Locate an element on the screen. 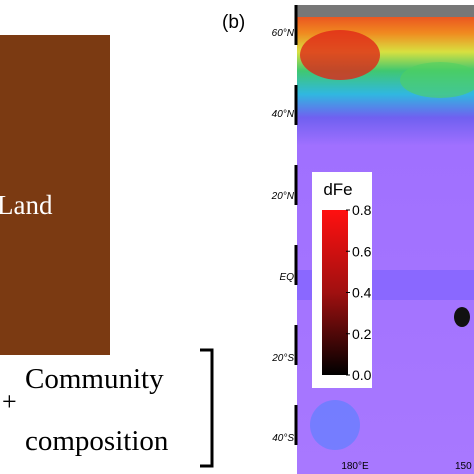 This screenshot has height=474, width=474. lat-label: 20°N is located at coordinates (283, 196).